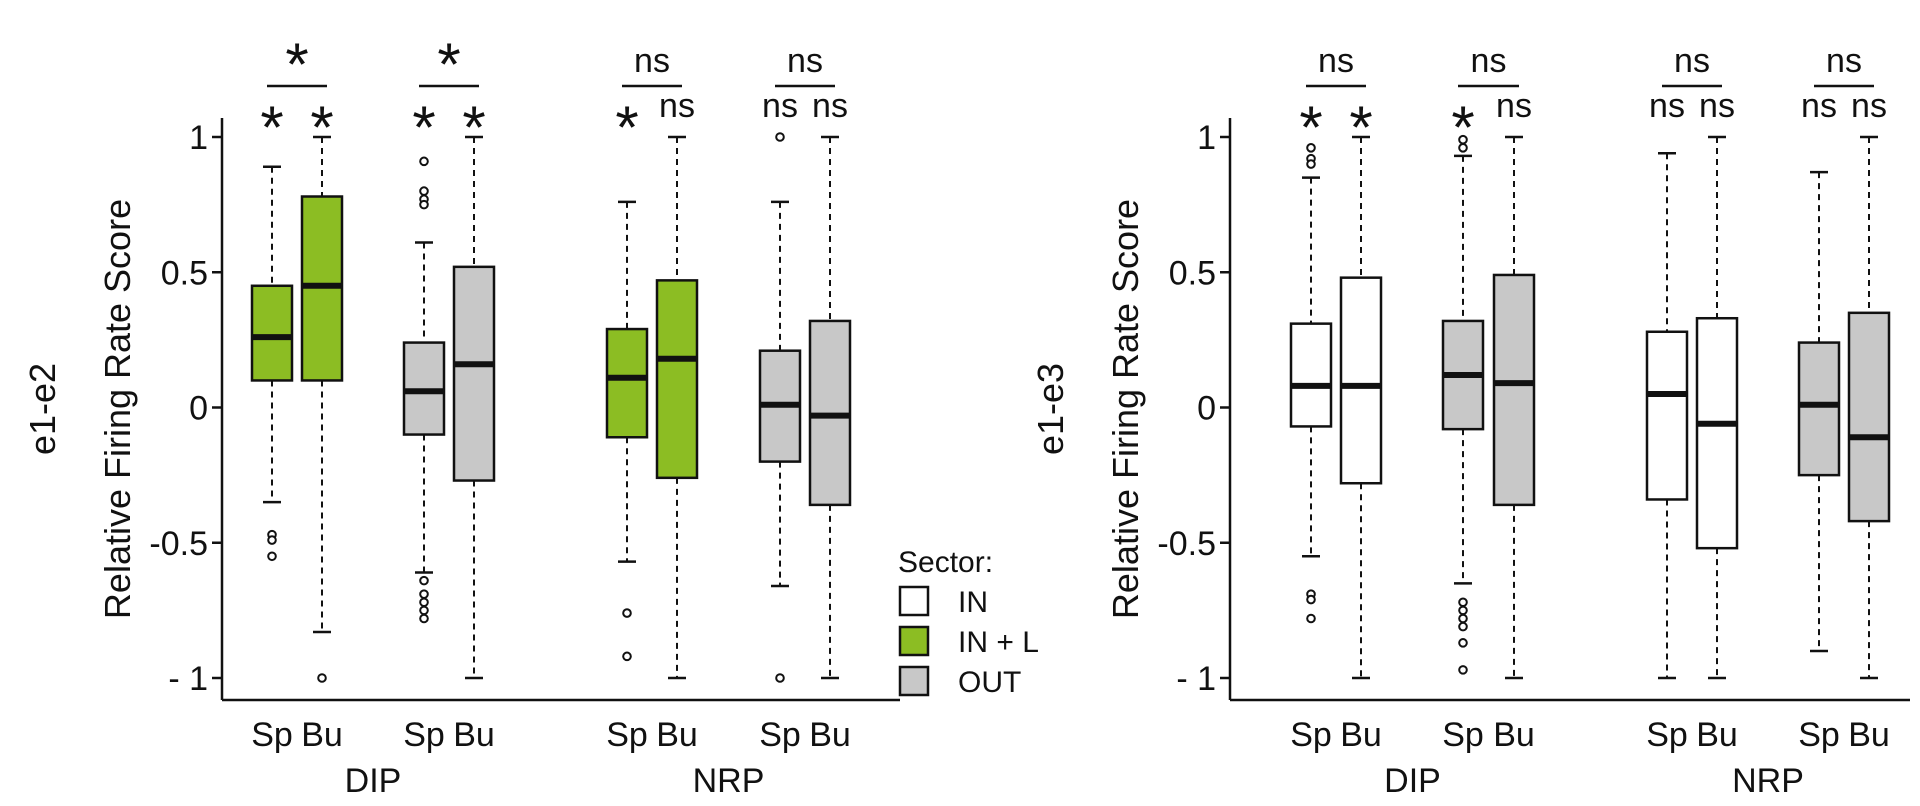  What do you see at coordinates (973, 602) in the screenshot?
I see `legend-label: IN` at bounding box center [973, 602].